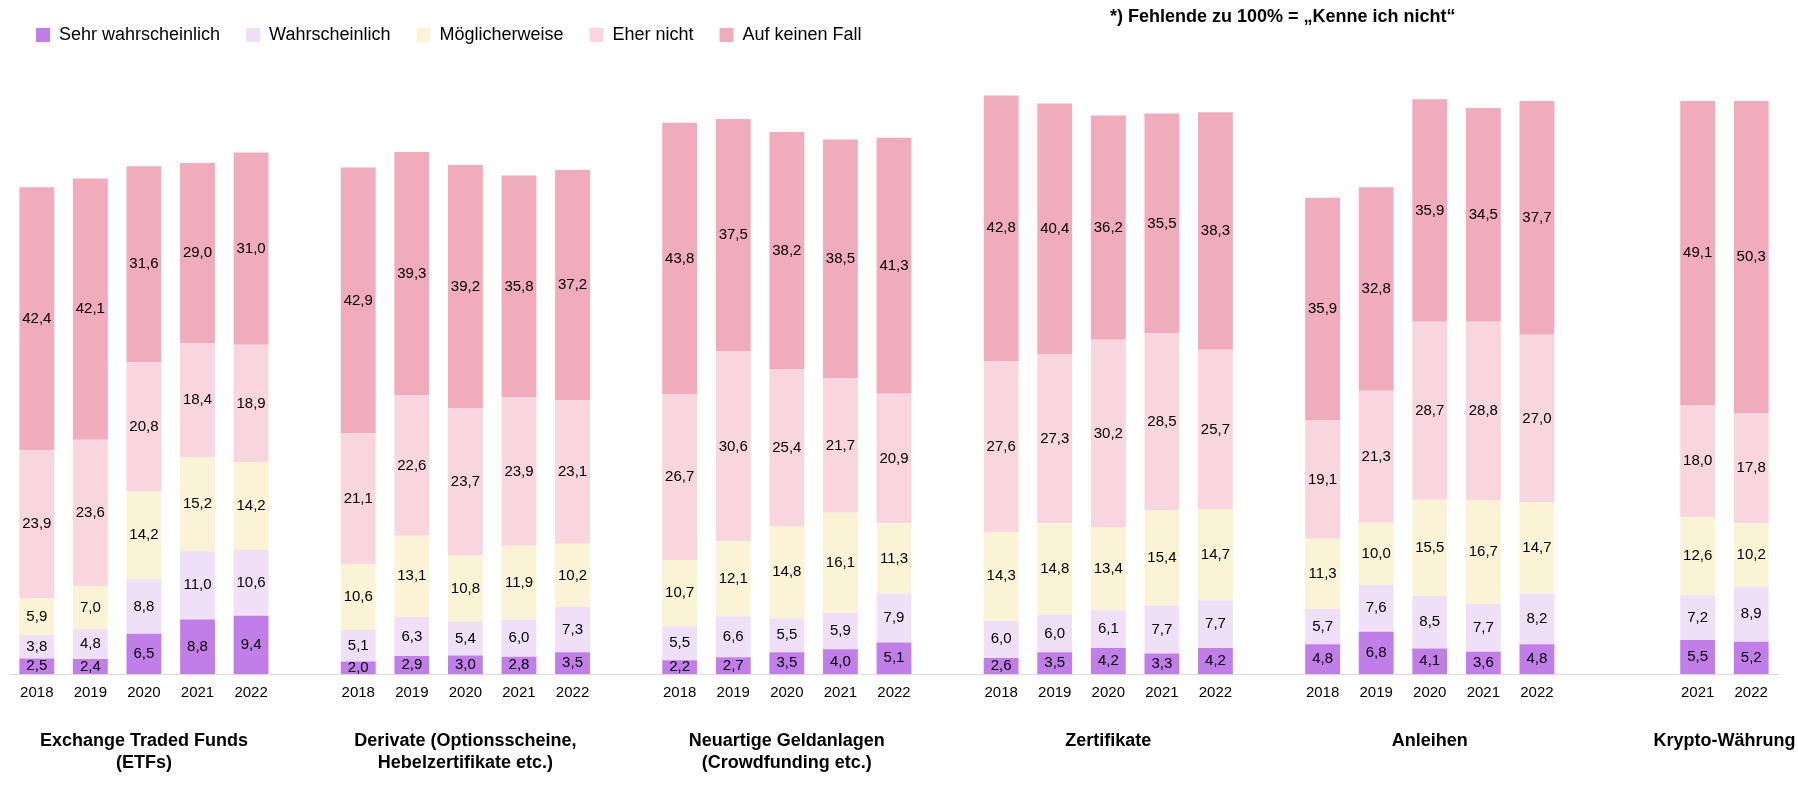  What do you see at coordinates (787, 446) in the screenshot?
I see `data-label: 25,4` at bounding box center [787, 446].